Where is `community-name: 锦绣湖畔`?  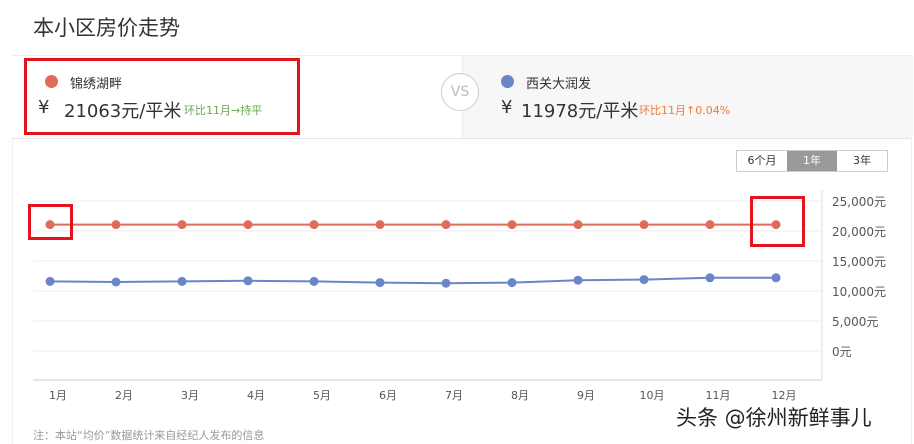 community-name: 锦绣湖畔 is located at coordinates (96, 84).